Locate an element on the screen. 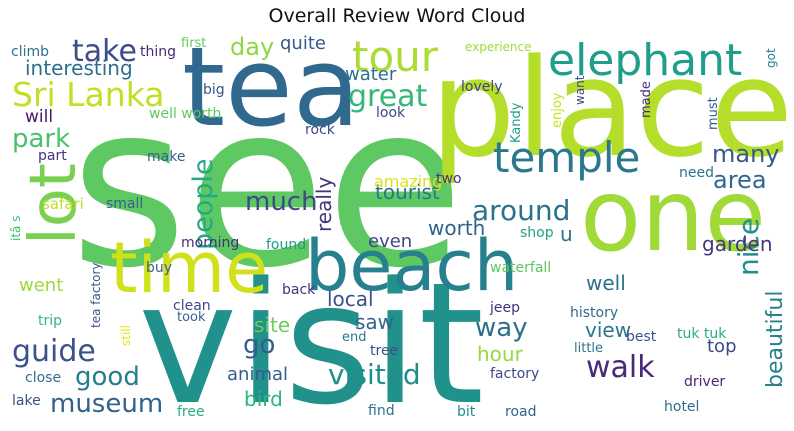 The height and width of the screenshot is (431, 794). word-part: part is located at coordinates (52, 156).